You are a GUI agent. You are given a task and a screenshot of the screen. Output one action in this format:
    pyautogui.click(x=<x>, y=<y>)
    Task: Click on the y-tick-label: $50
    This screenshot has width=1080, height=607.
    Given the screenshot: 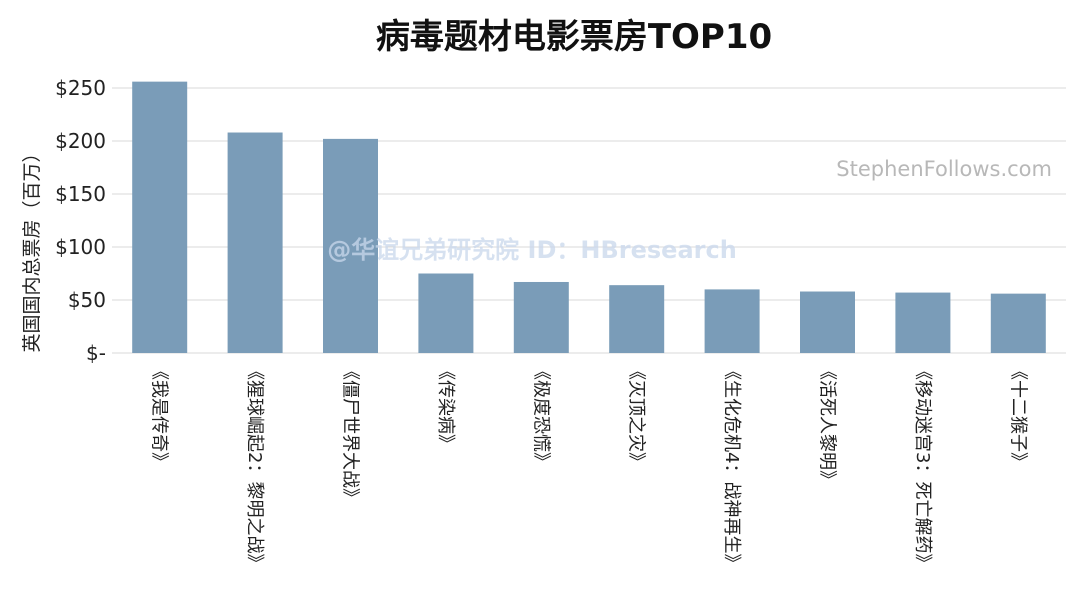 What is the action you would take?
    pyautogui.click(x=87, y=300)
    